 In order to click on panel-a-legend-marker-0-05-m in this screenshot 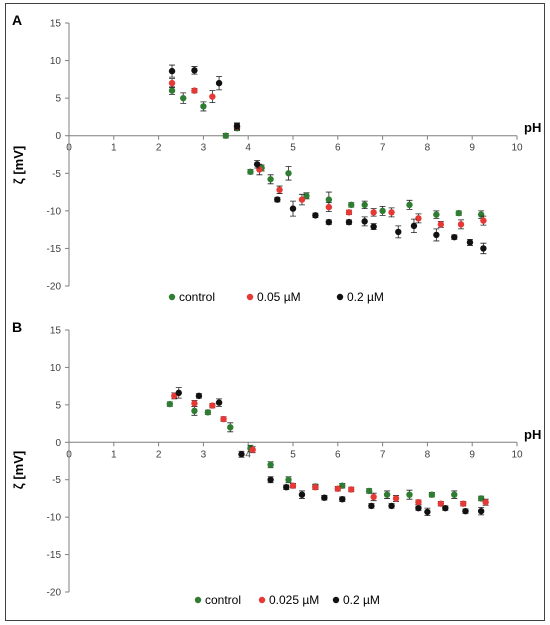, I will do `click(250, 297)`.